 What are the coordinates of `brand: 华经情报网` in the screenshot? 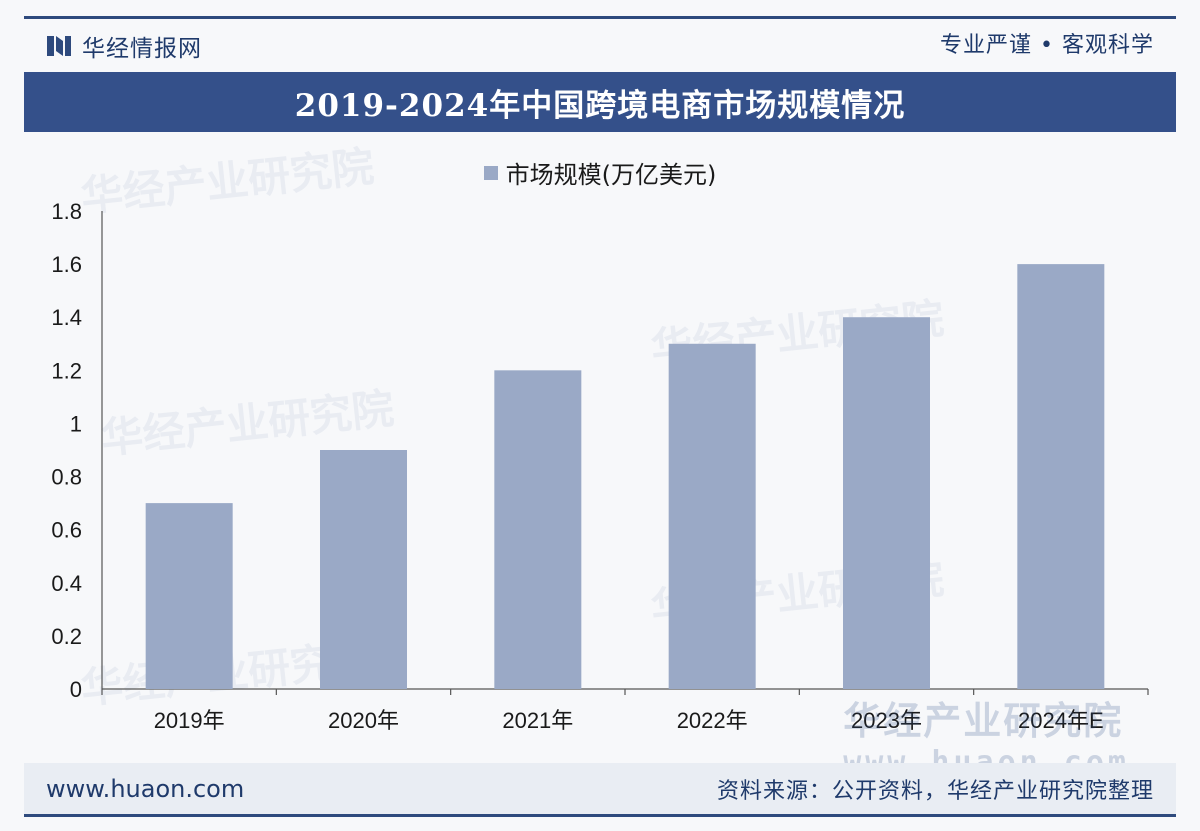 It's located at (124, 46).